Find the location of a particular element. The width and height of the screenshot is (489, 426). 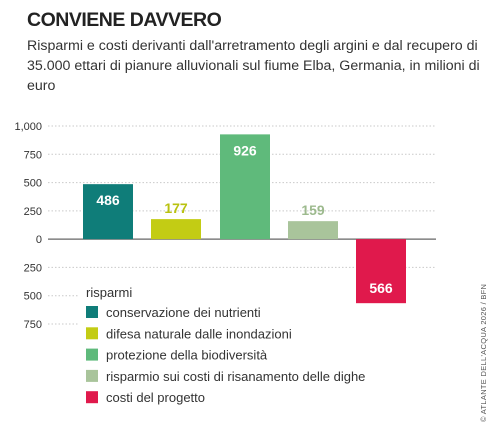

chart-title: CONVIENE DAVVERO is located at coordinates (124, 20).